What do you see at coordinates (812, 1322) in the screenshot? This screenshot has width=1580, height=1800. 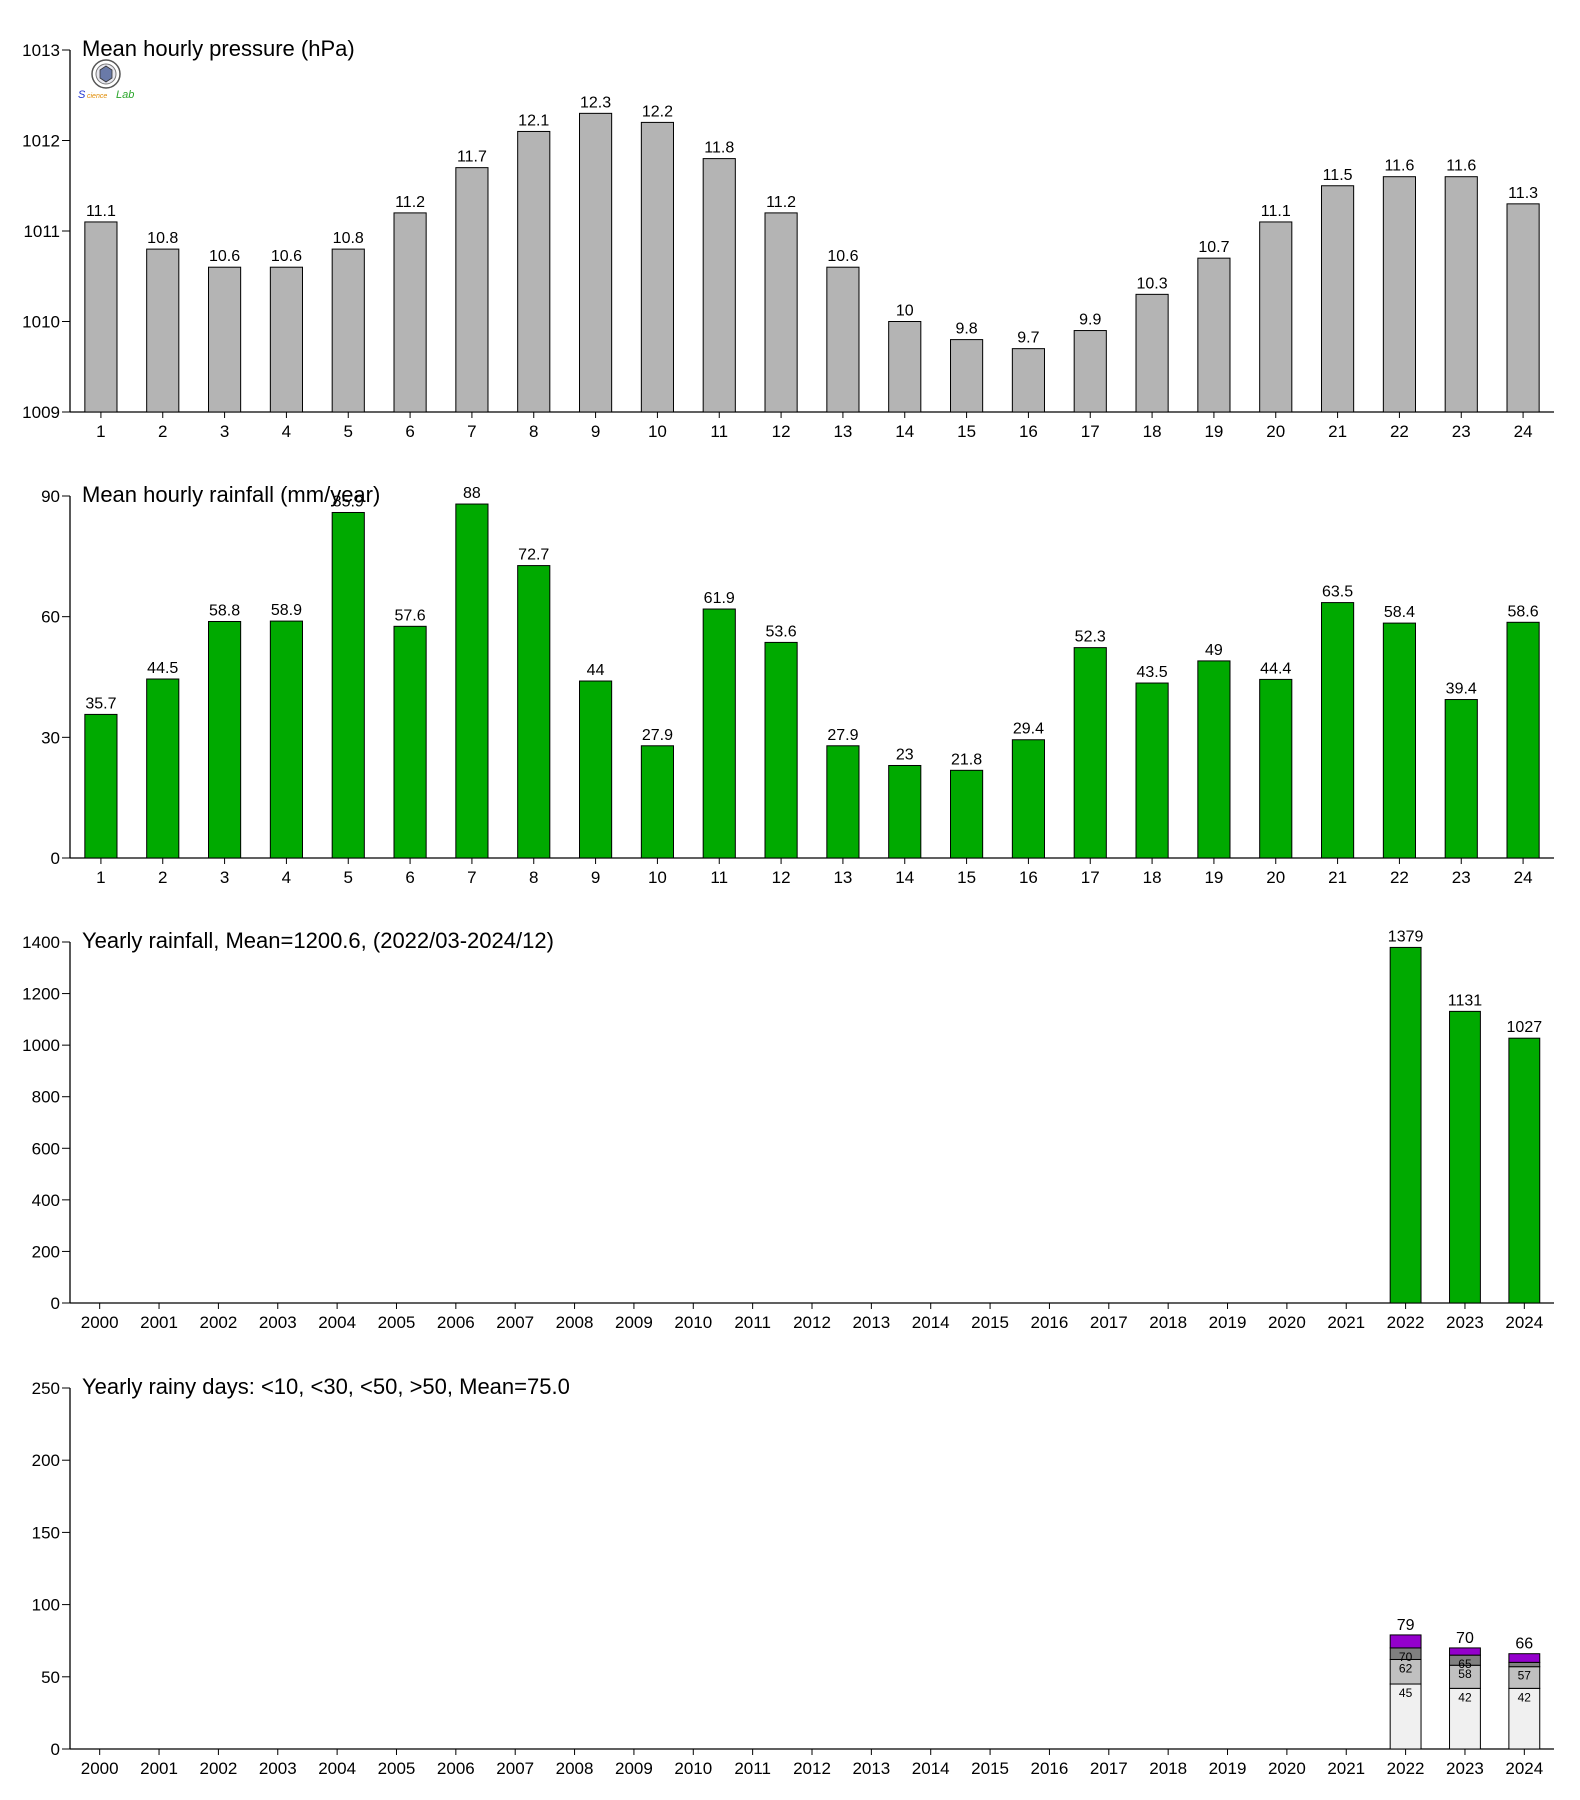 I see `x-tick-label: 2012` at bounding box center [812, 1322].